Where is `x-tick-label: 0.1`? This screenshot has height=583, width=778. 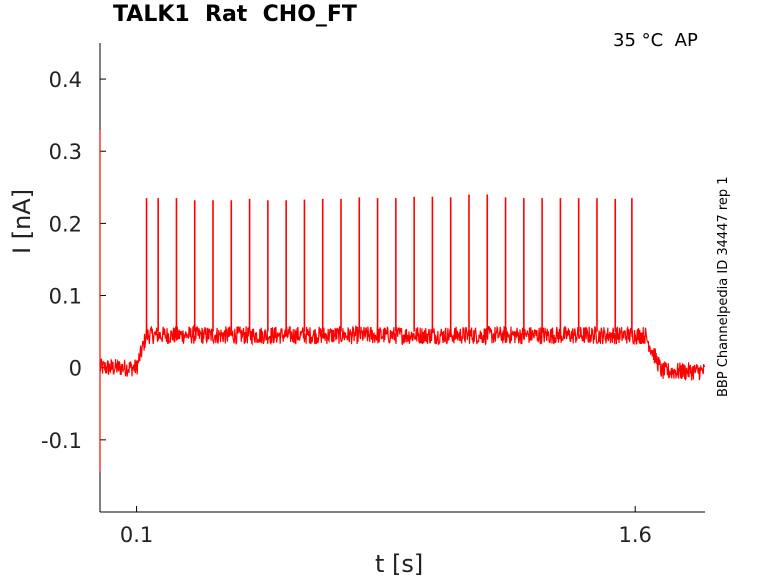
x-tick-label: 0.1 is located at coordinates (136, 535).